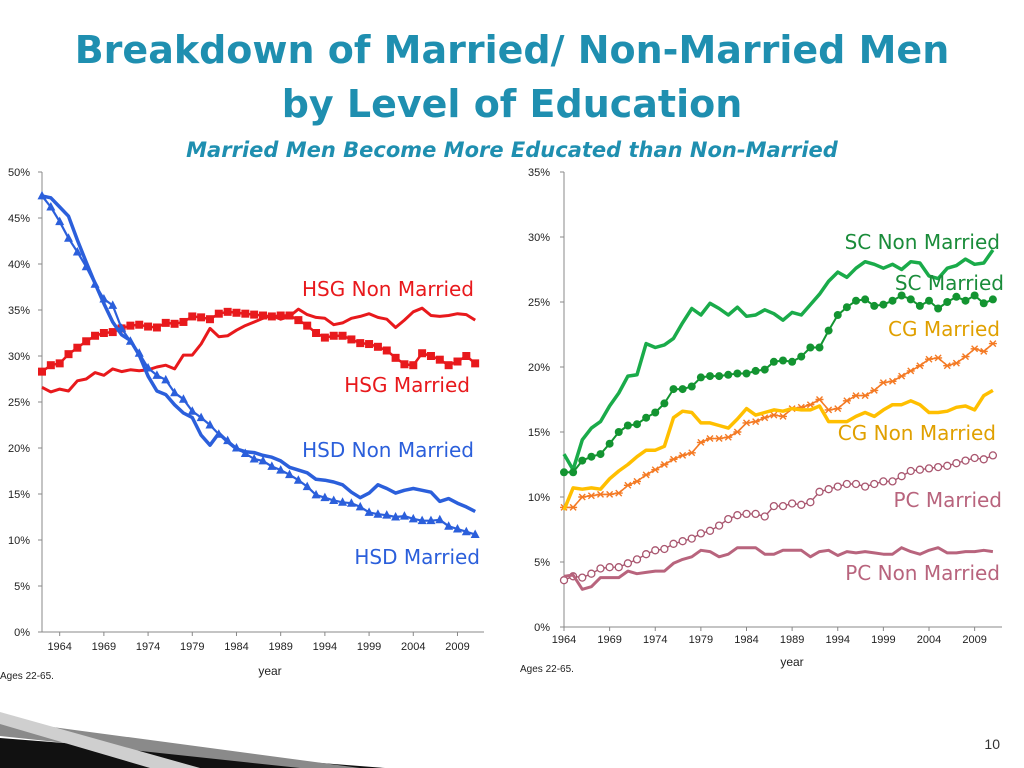  What do you see at coordinates (27, 676) in the screenshot?
I see `left-chart-note: Ages 22-65.` at bounding box center [27, 676].